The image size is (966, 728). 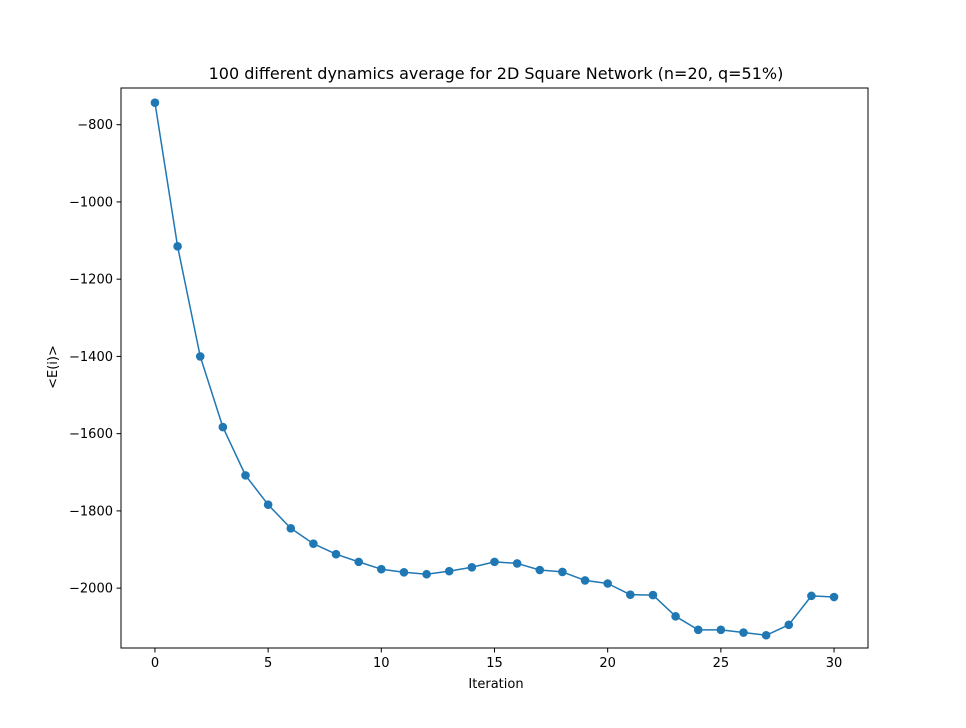 I want to click on y-tick-label: −1800, so click(x=91, y=511).